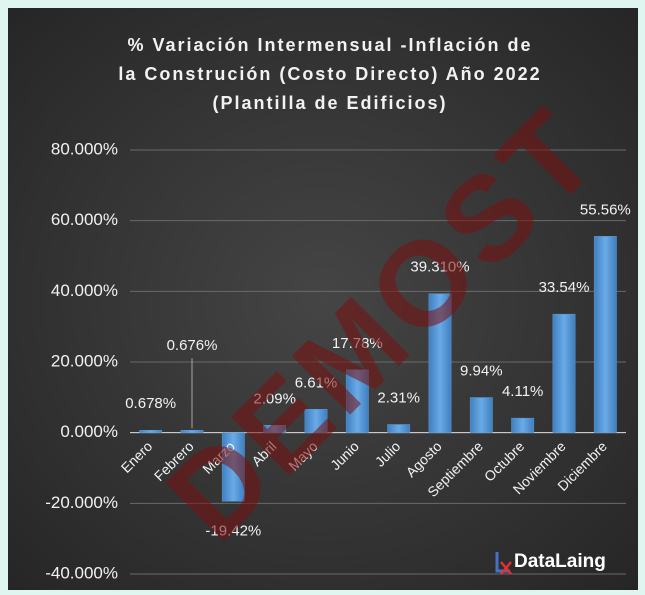  What do you see at coordinates (439, 267) in the screenshot?
I see `value-label: 39.310%` at bounding box center [439, 267].